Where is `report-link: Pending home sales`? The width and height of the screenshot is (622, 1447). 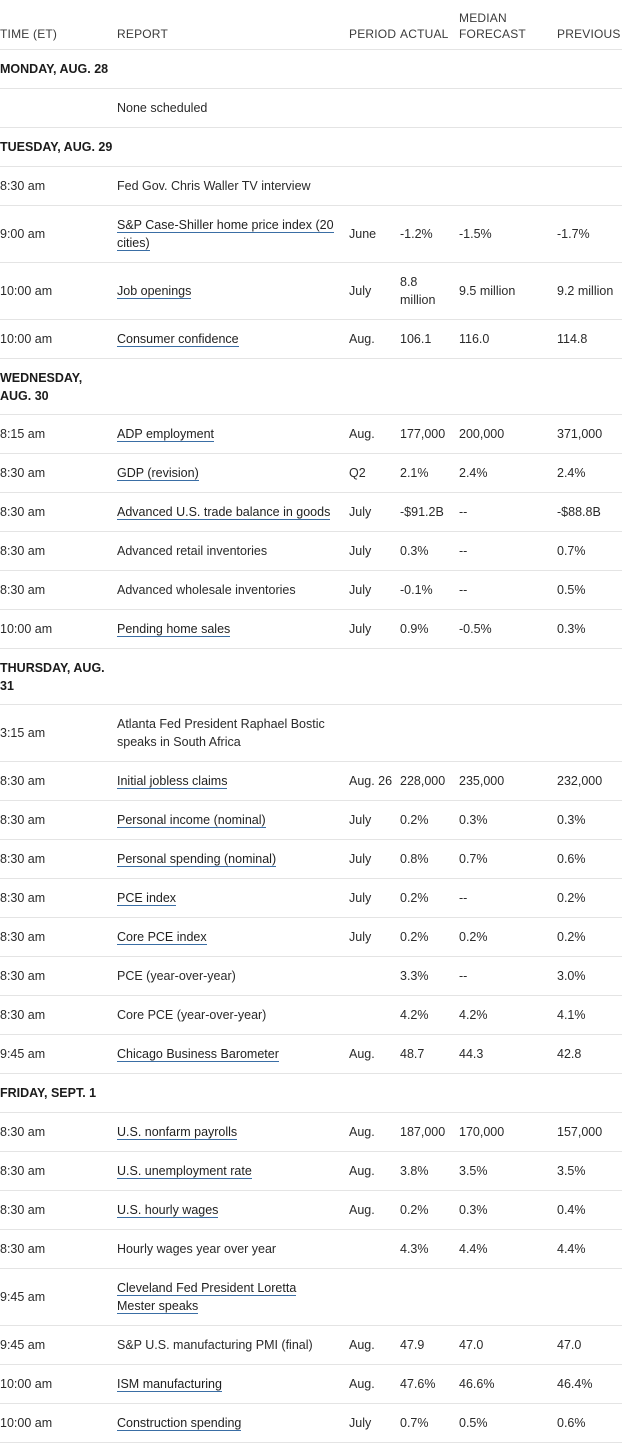 report-link: Pending home sales is located at coordinates (174, 629).